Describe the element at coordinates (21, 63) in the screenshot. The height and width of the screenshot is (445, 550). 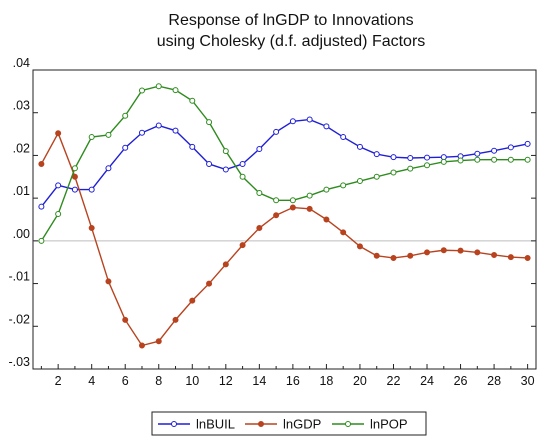
I see `y-tick-label: .04` at that location.